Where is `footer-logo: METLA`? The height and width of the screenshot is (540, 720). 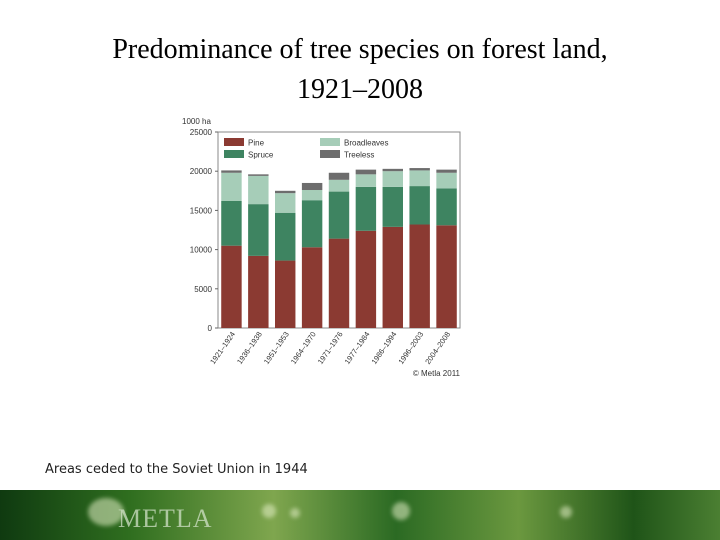 footer-logo: METLA is located at coordinates (165, 518).